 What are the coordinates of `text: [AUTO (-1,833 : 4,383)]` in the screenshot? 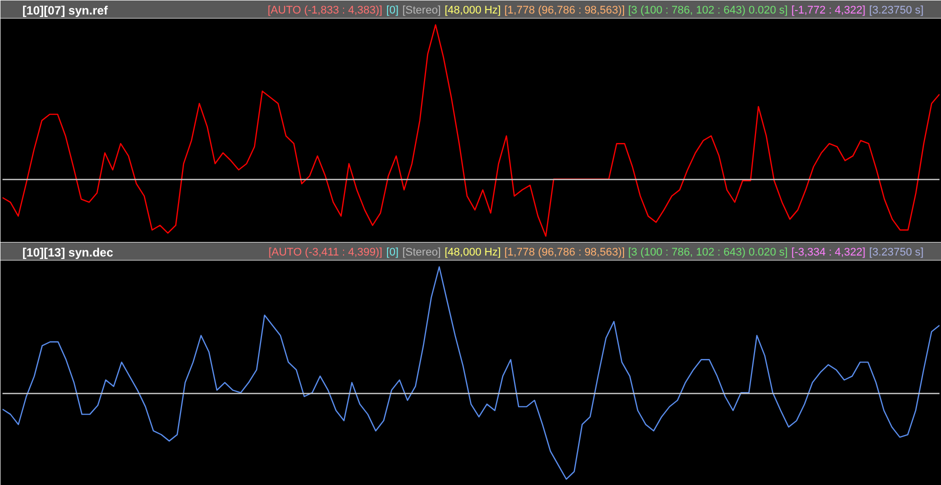 It's located at (325, 10).